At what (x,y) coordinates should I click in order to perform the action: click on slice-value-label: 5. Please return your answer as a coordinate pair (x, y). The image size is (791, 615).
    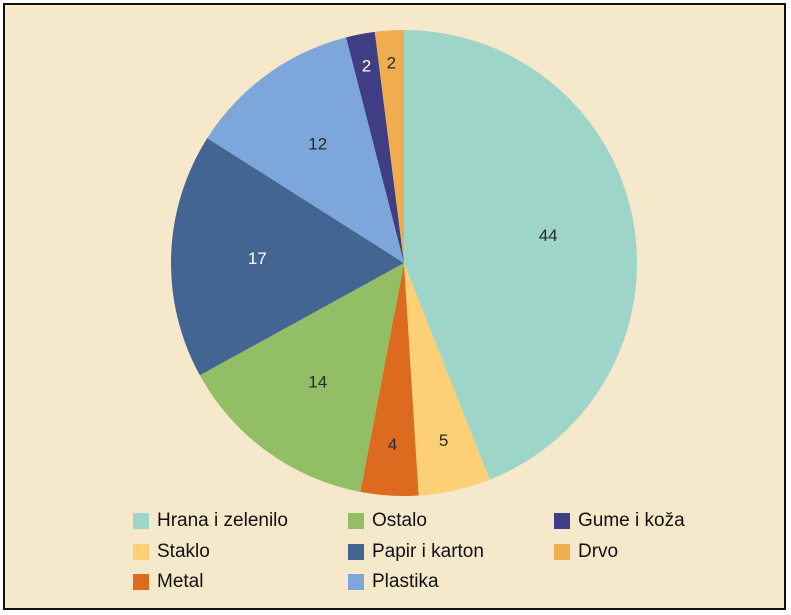
    Looking at the image, I should click on (443, 440).